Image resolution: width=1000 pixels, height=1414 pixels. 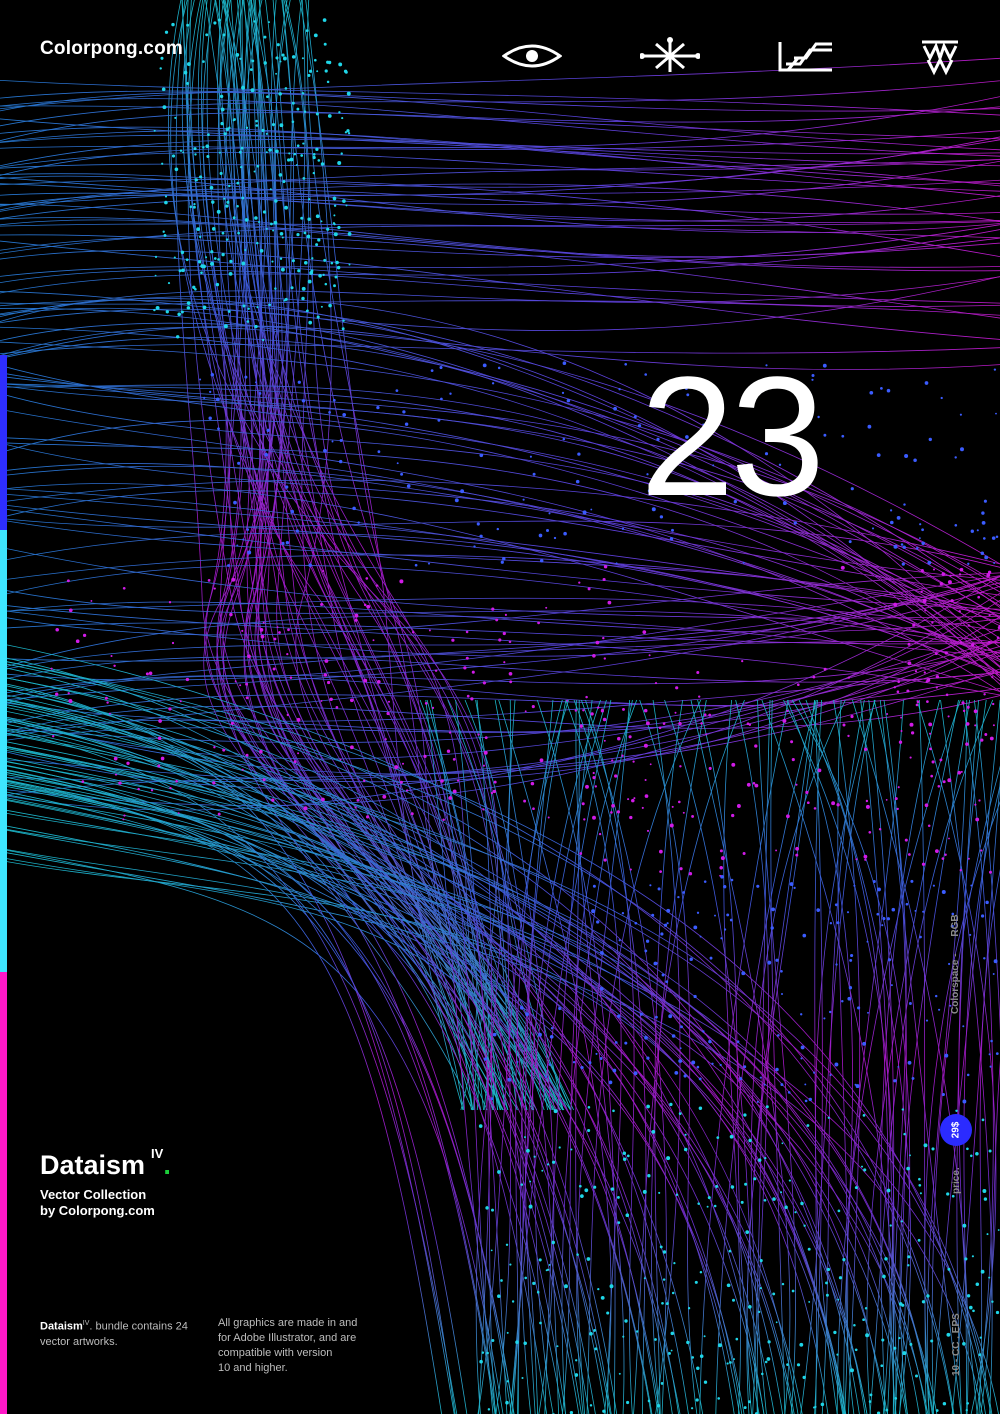 I want to click on subtitle-line-2: by Colorpong.com, so click(x=97, y=1210).